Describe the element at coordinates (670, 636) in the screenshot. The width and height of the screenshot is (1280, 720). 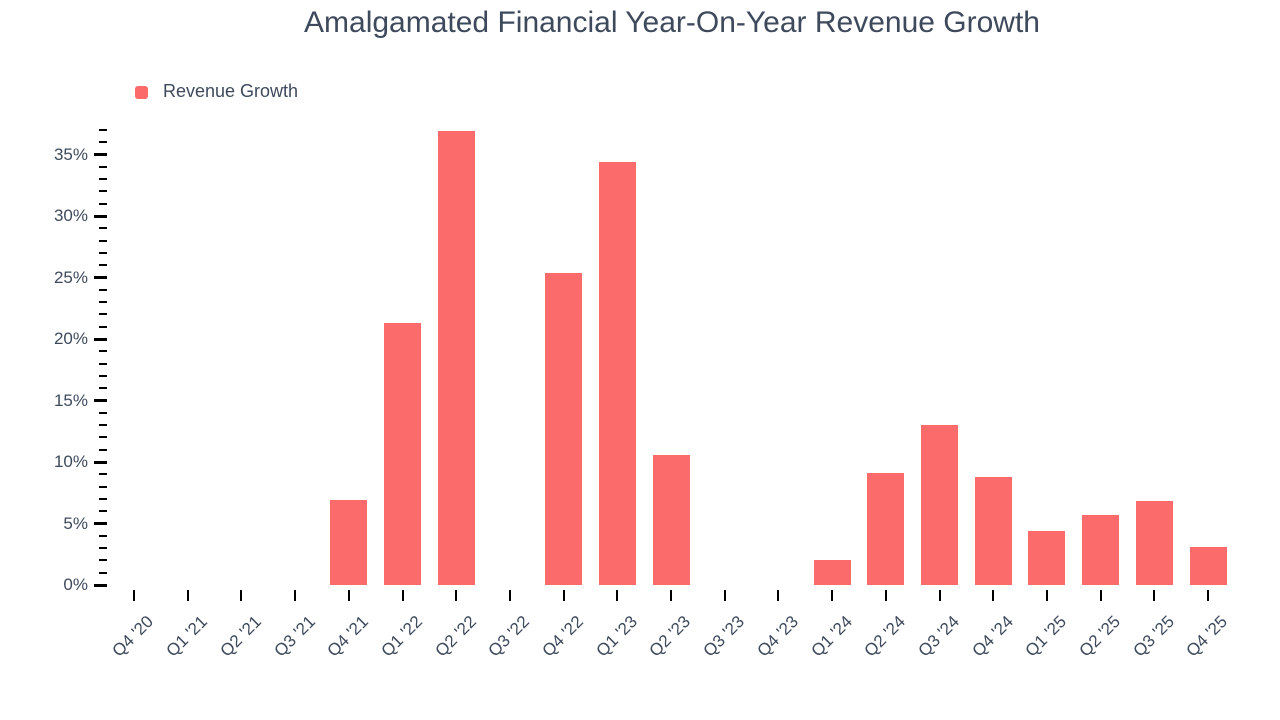
I see `x-tick-label: Q2 '23` at that location.